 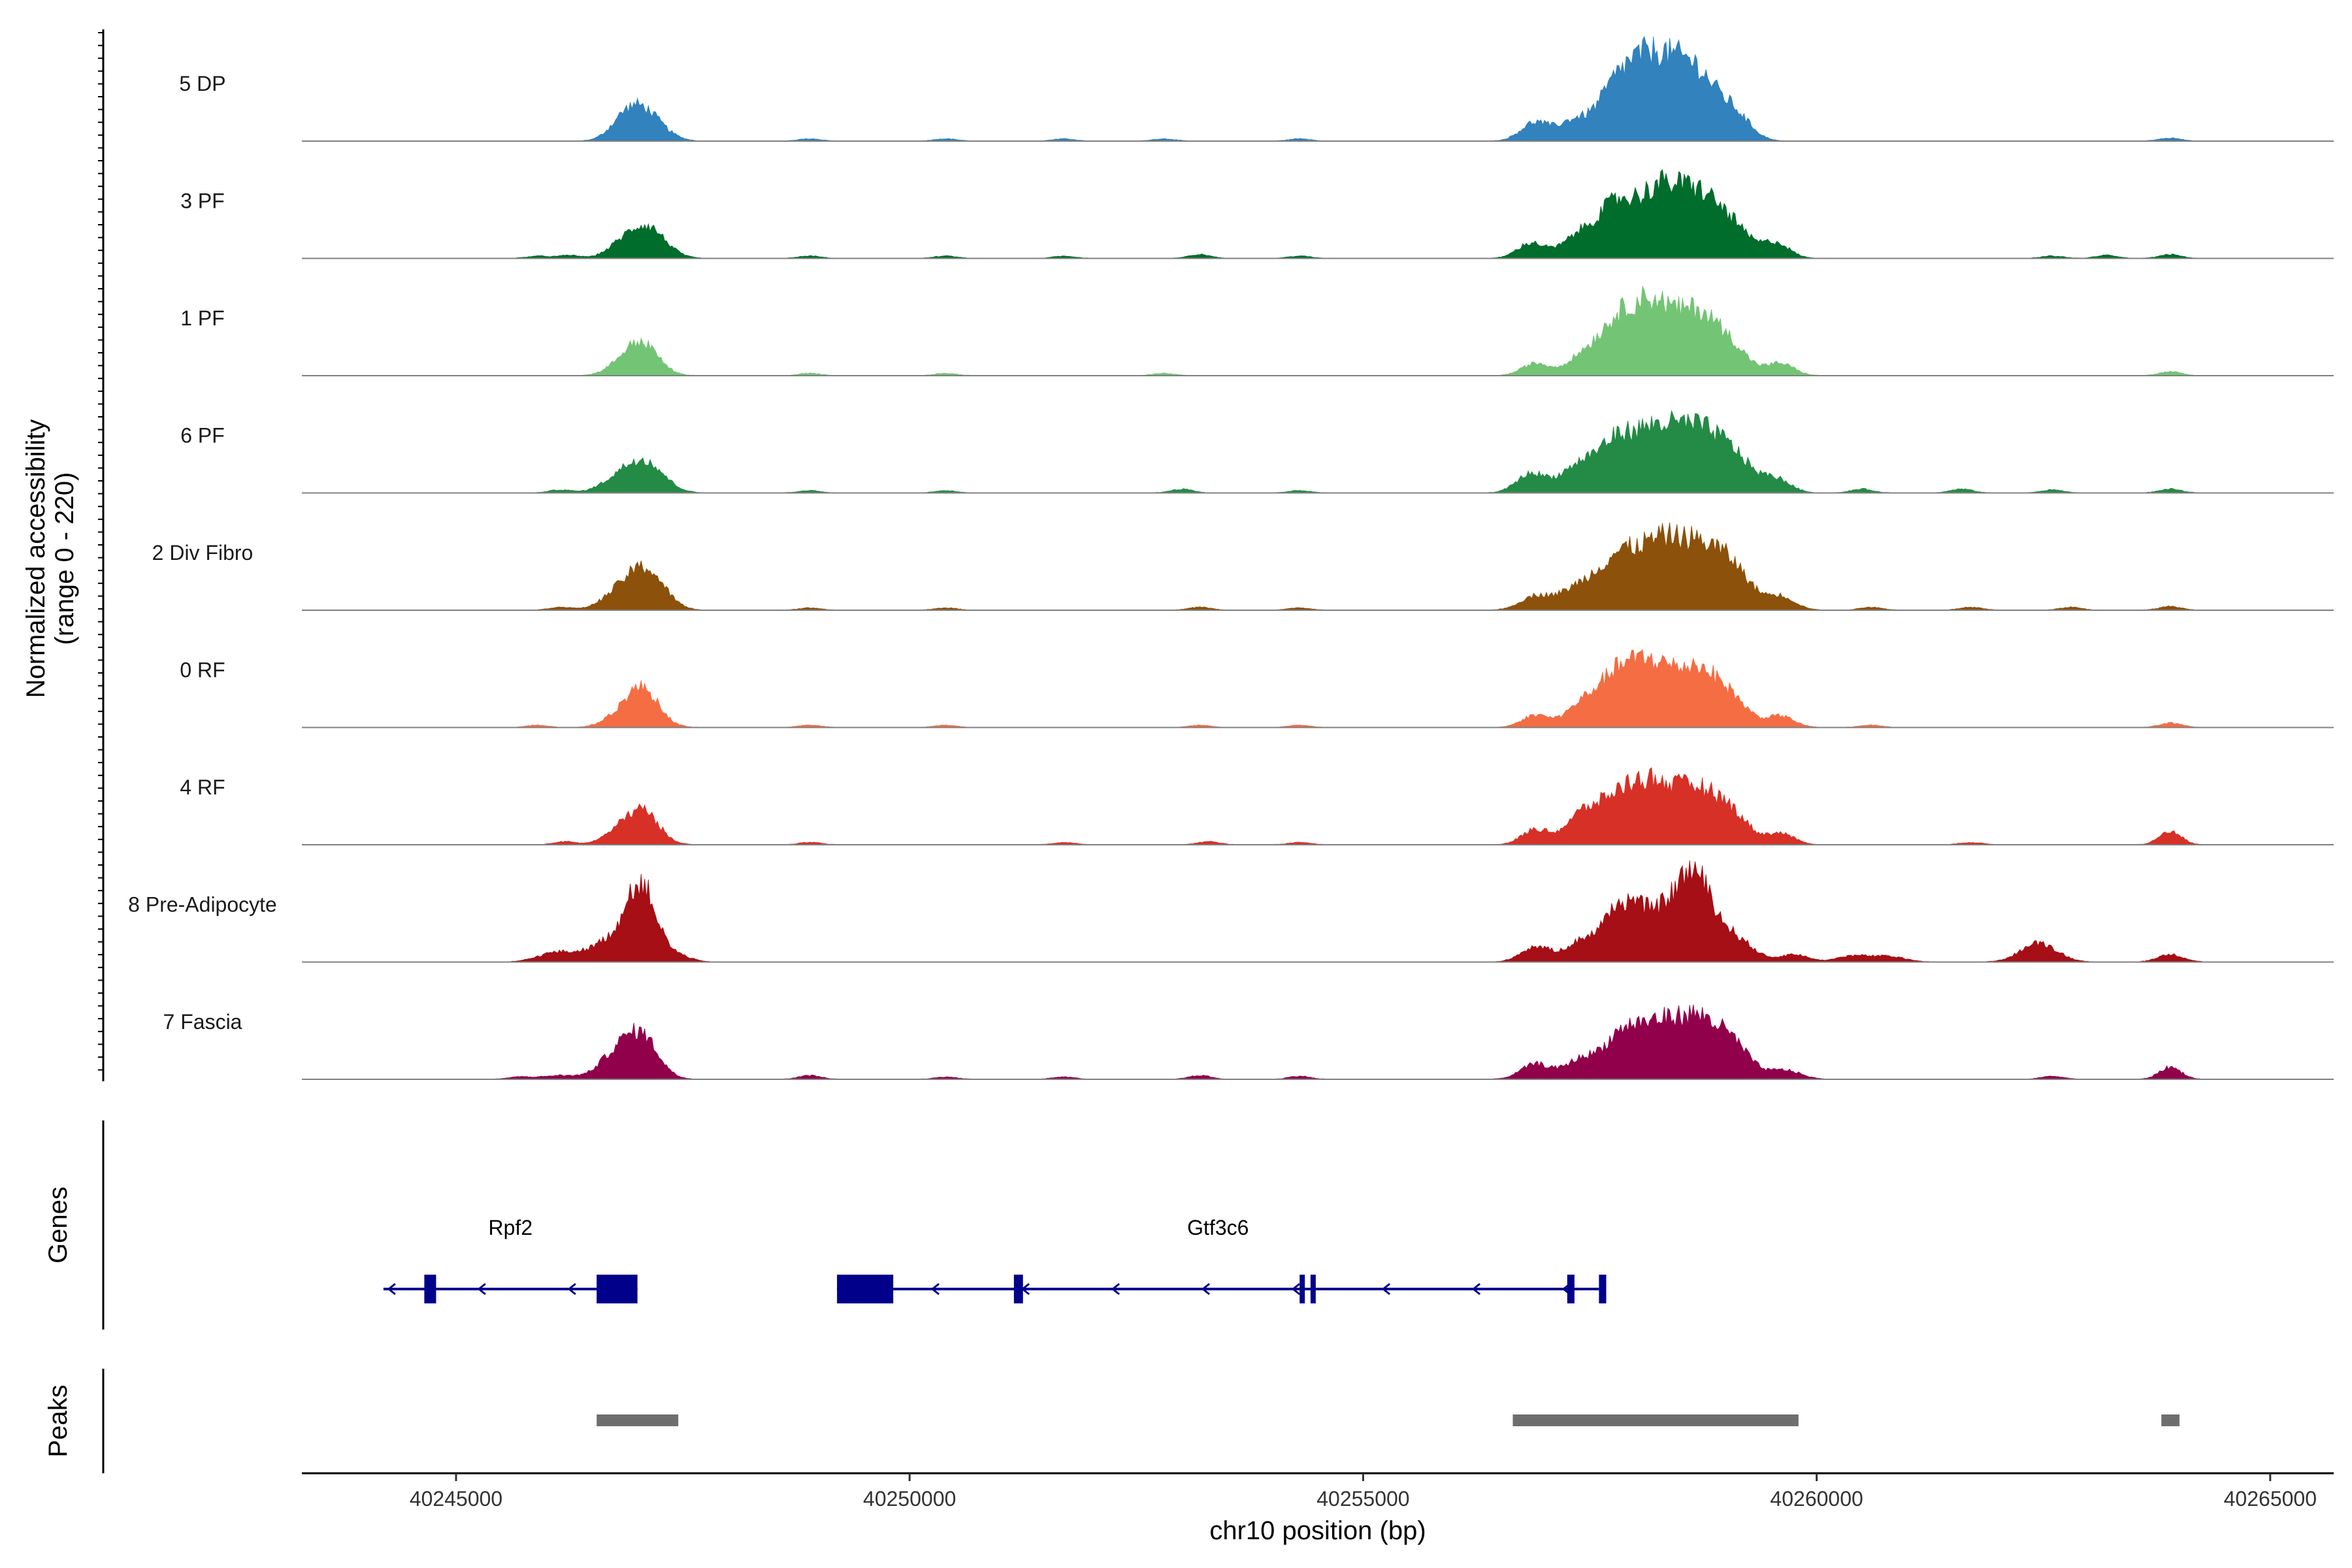 I want to click on track-label: 4 RF, so click(x=202, y=787).